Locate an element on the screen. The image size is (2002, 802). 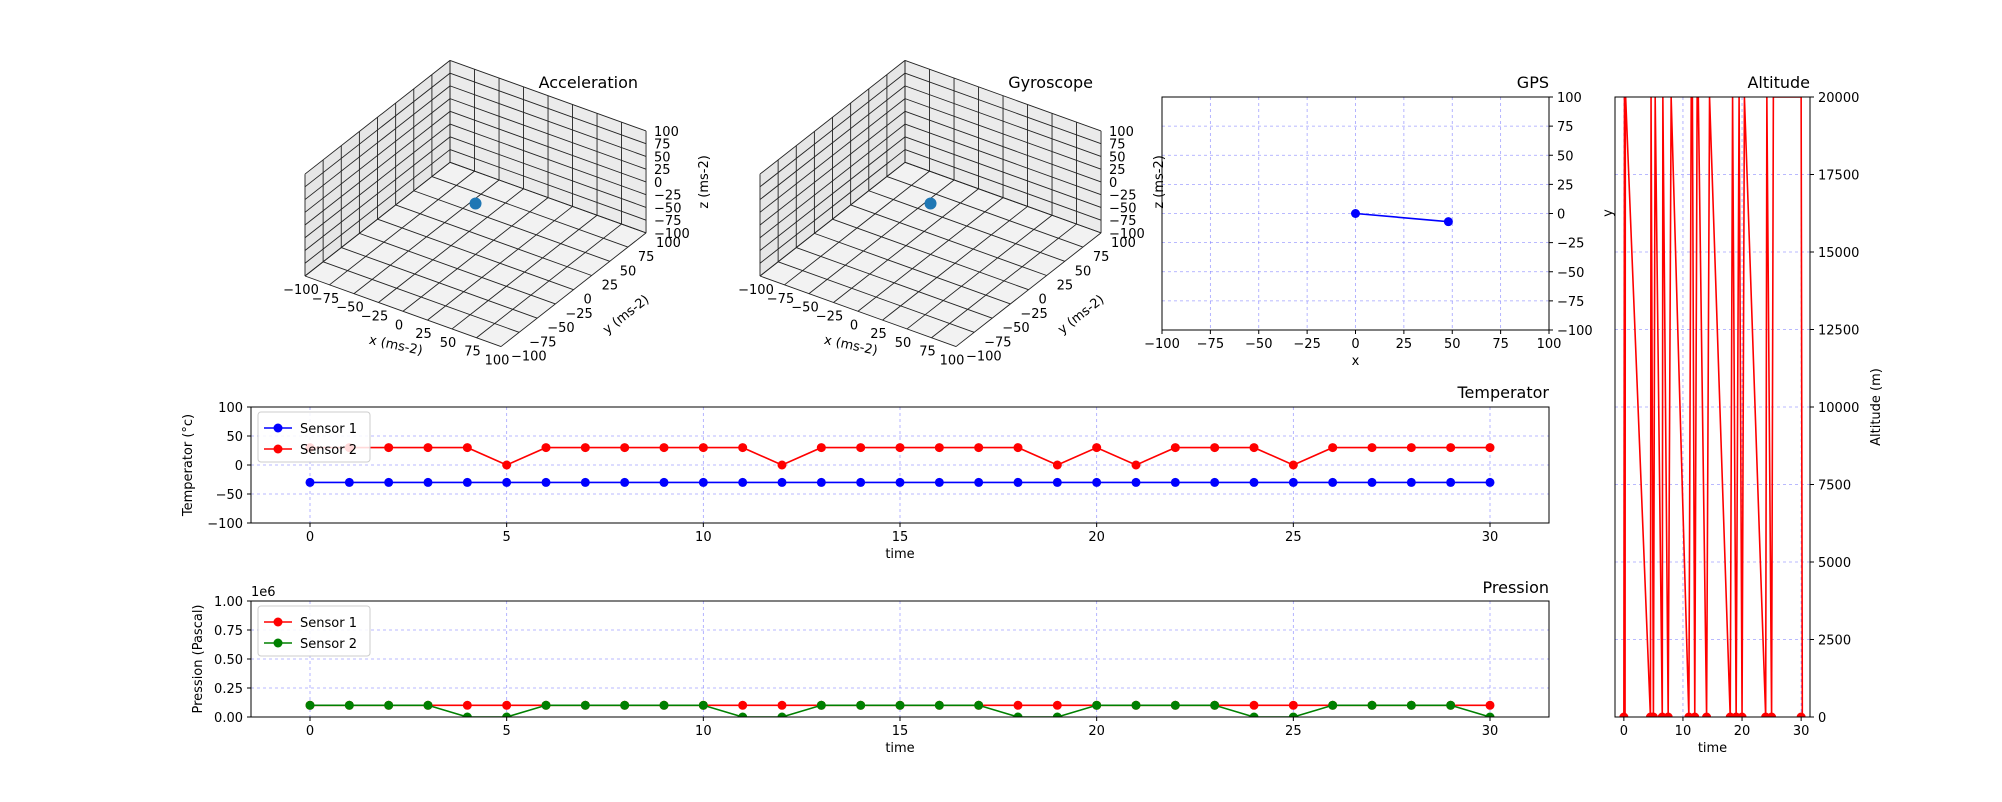
y-axis-label: Pression (Pascal) is located at coordinates (198, 658).